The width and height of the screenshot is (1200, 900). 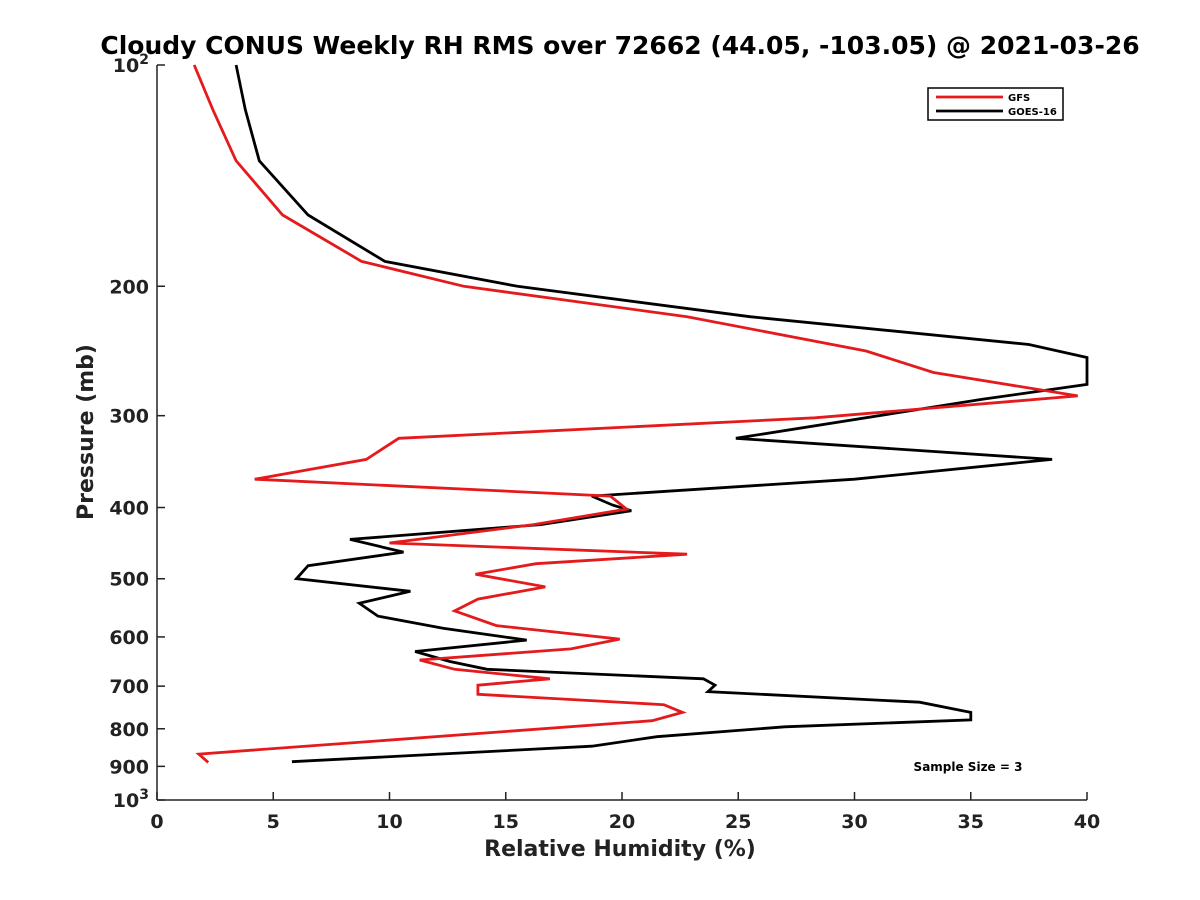 I want to click on x-tick-label: 40, so click(x=1087, y=822).